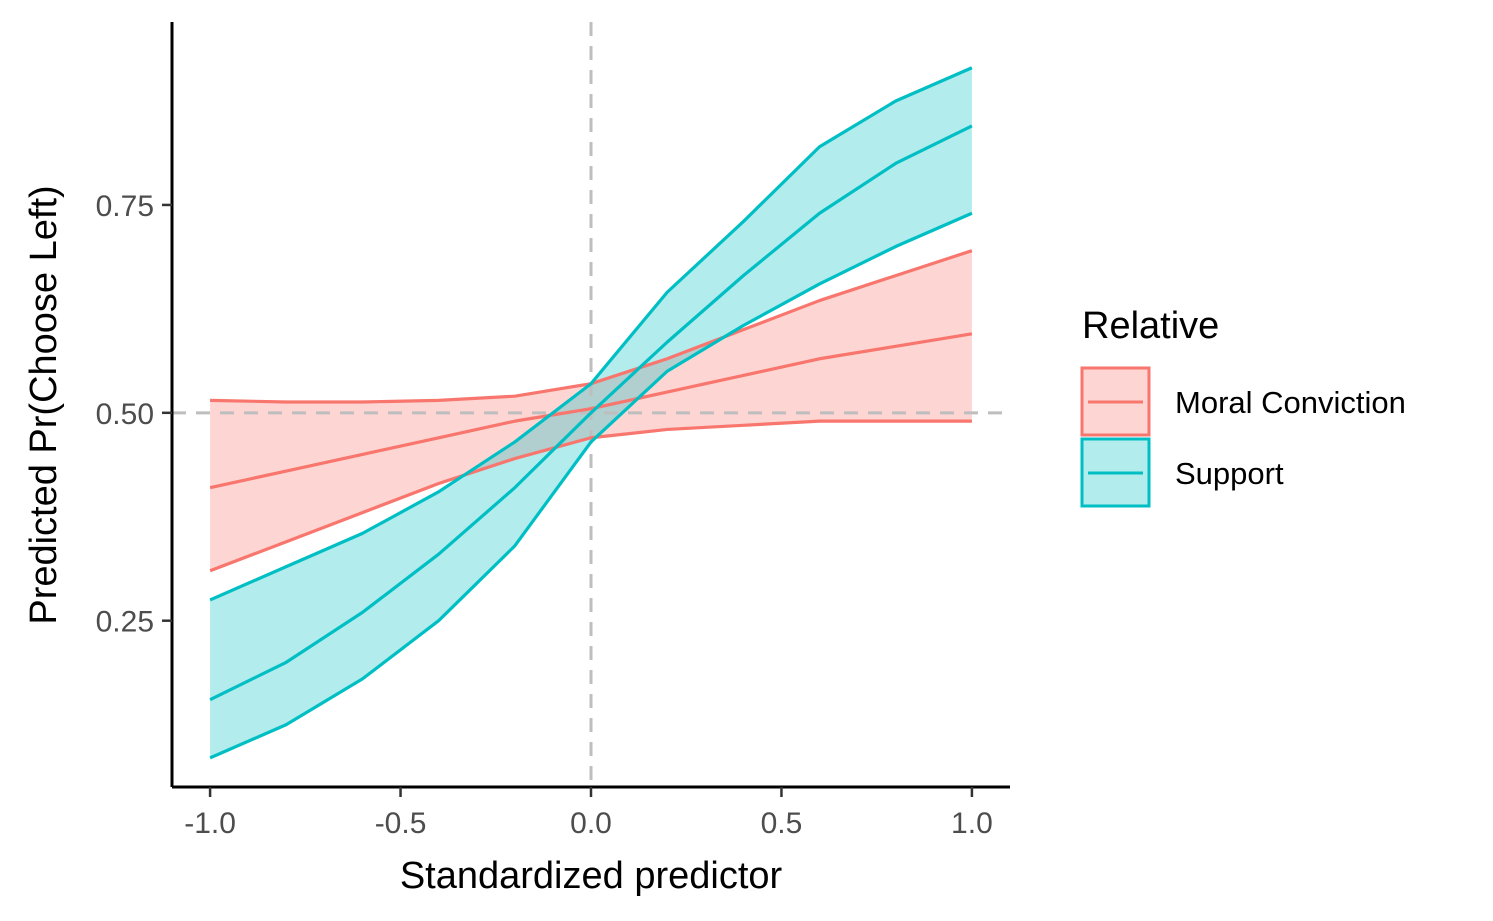 Image resolution: width=1493 pixels, height=921 pixels. I want to click on y-tick-label: 0.25, so click(125, 622).